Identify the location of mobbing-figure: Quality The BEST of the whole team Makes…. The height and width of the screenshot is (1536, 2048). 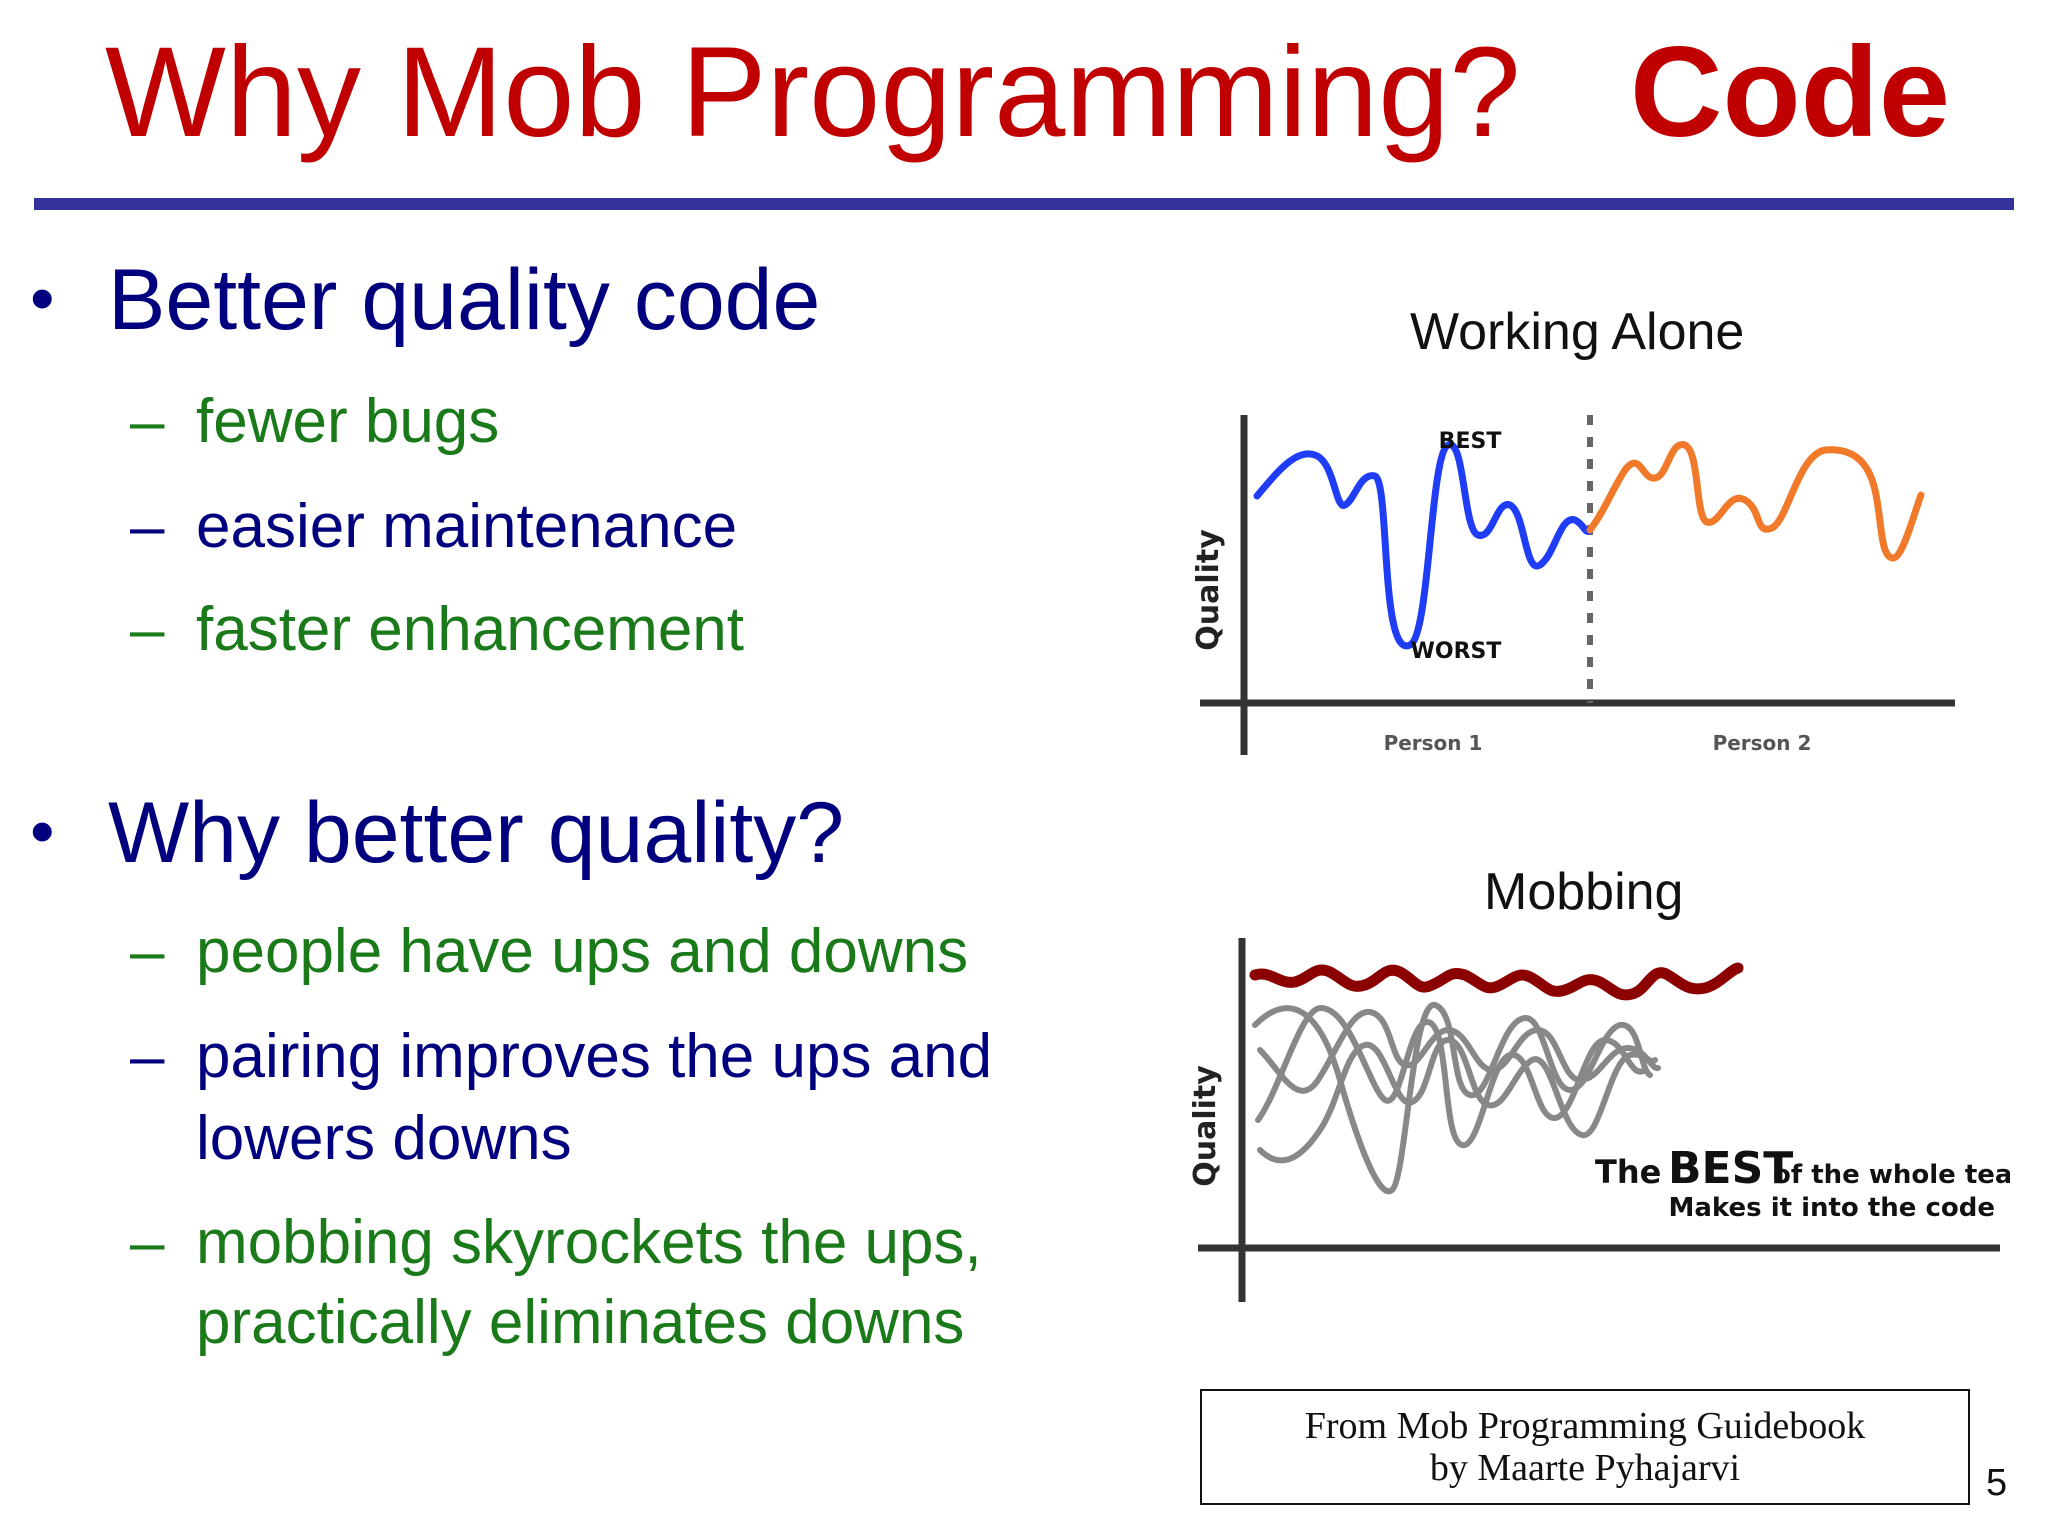
(1599, 1120).